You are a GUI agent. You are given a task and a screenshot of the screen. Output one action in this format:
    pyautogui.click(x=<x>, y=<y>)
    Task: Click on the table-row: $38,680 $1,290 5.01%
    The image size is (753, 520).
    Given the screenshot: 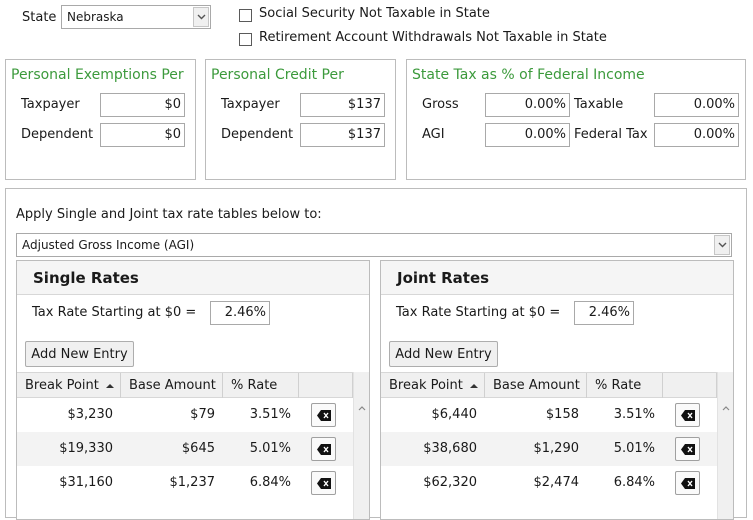 What is the action you would take?
    pyautogui.click(x=549, y=449)
    